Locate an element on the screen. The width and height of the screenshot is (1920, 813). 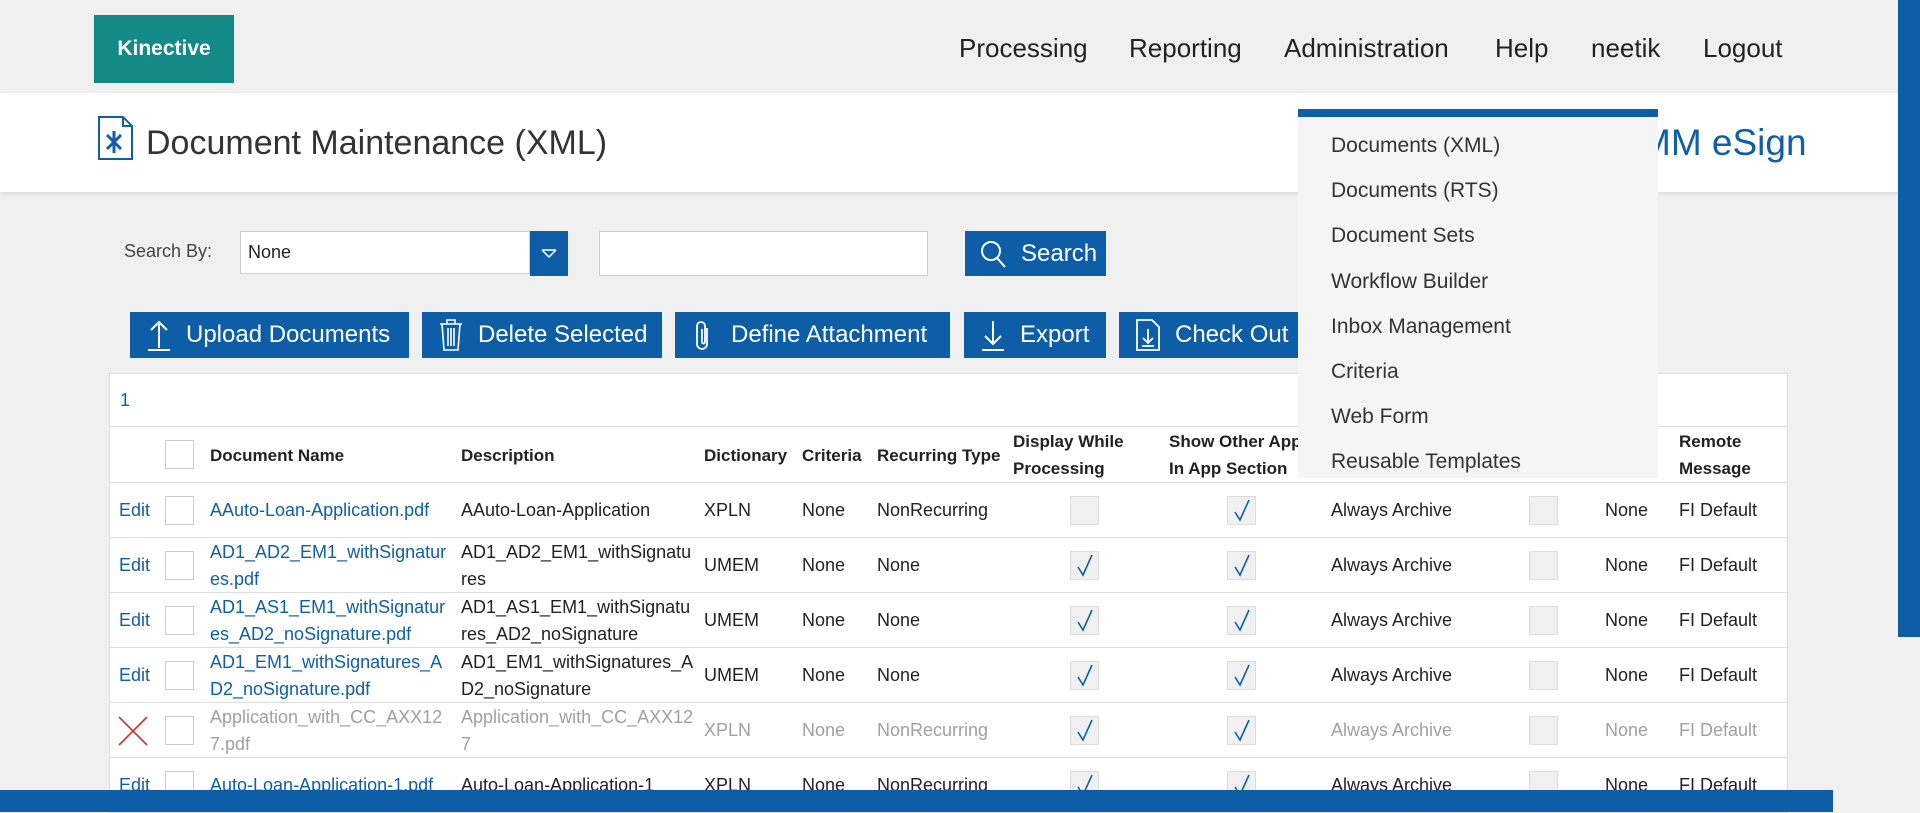
nav-link: Help is located at coordinates (1522, 48).